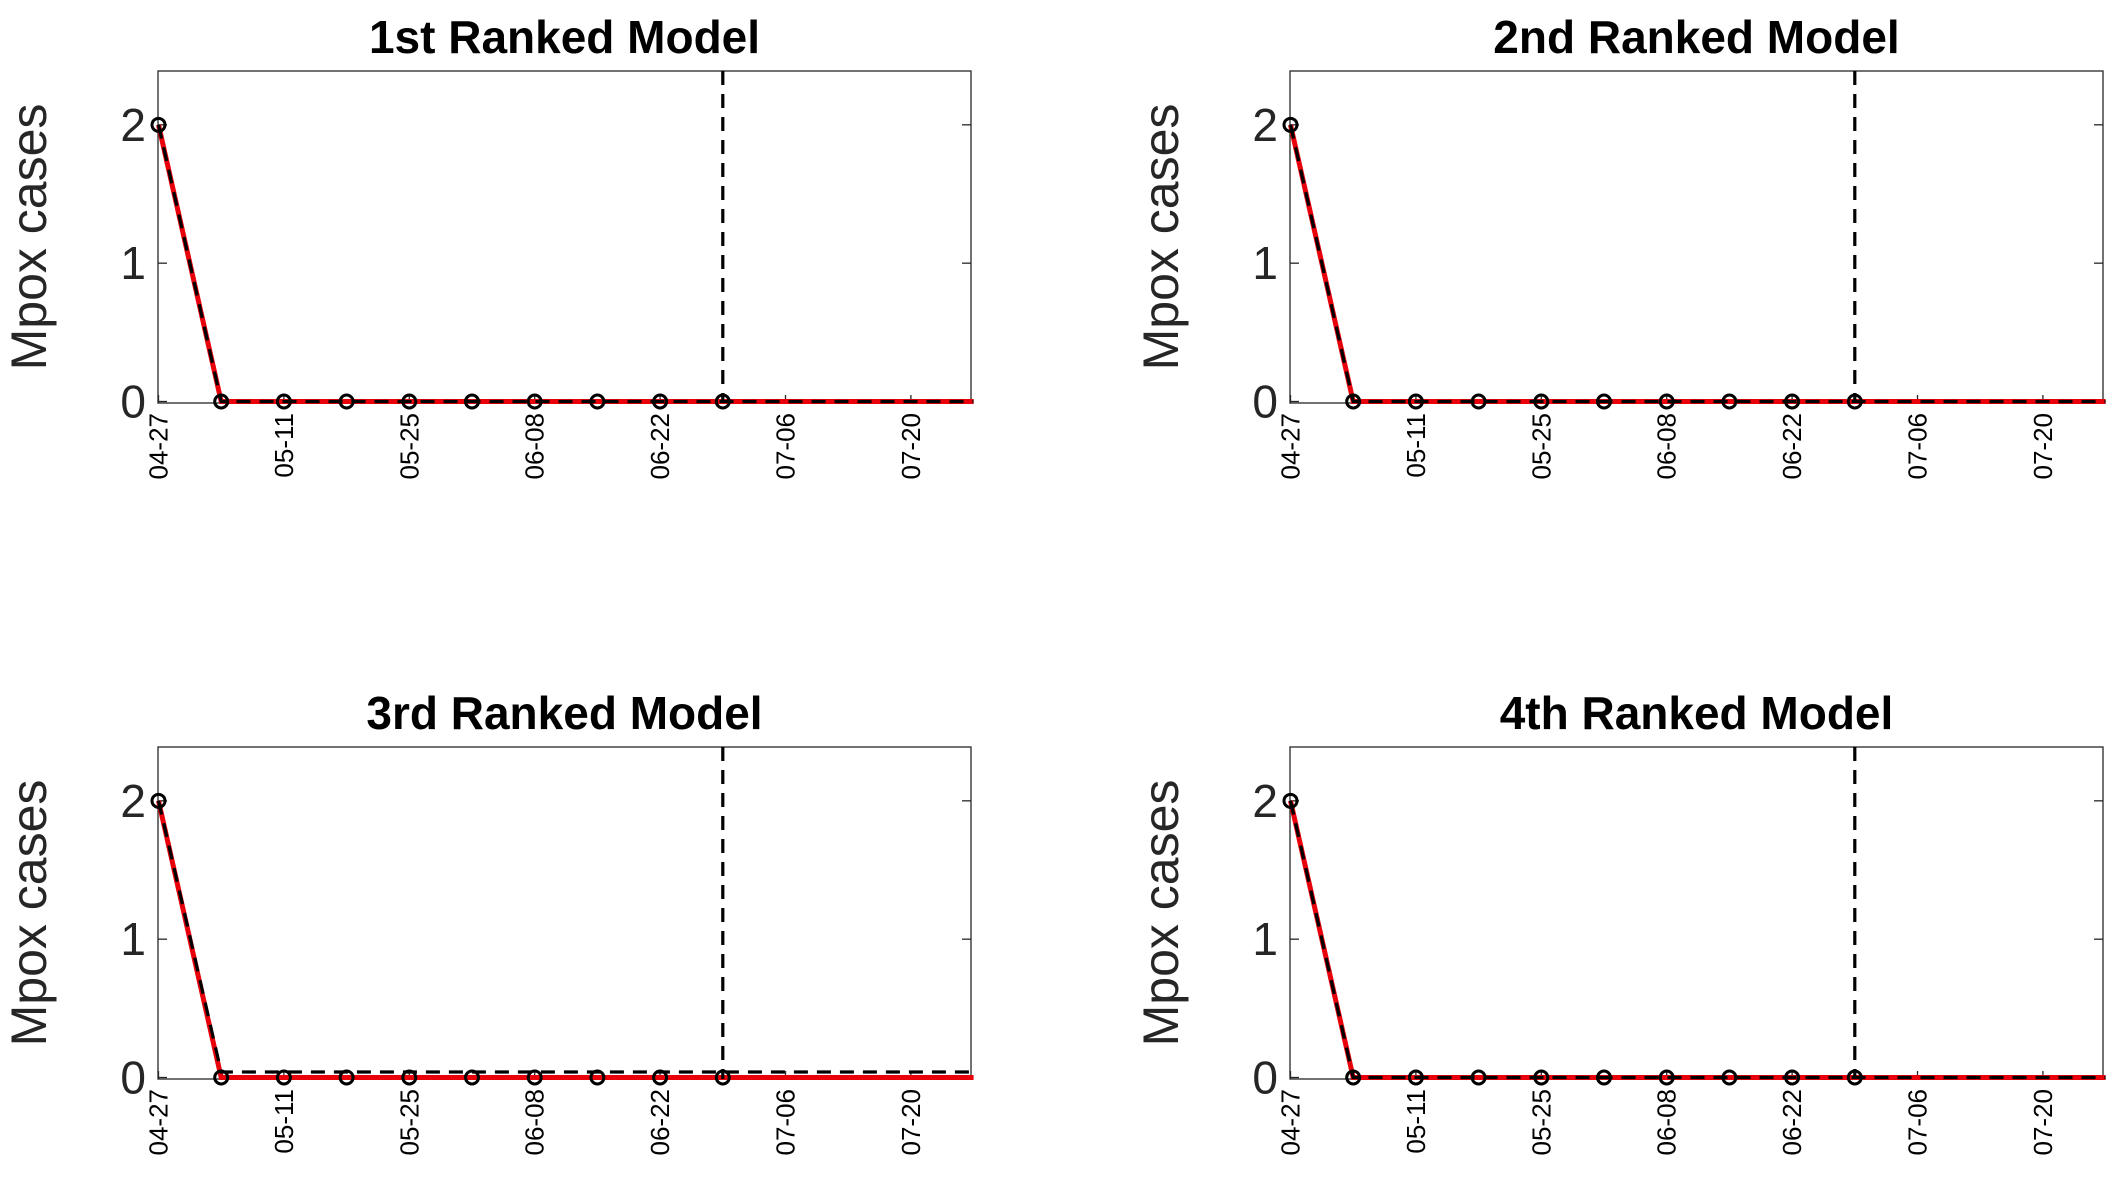  What do you see at coordinates (564, 713) in the screenshot?
I see `chart-title: 3rd Ranked Model` at bounding box center [564, 713].